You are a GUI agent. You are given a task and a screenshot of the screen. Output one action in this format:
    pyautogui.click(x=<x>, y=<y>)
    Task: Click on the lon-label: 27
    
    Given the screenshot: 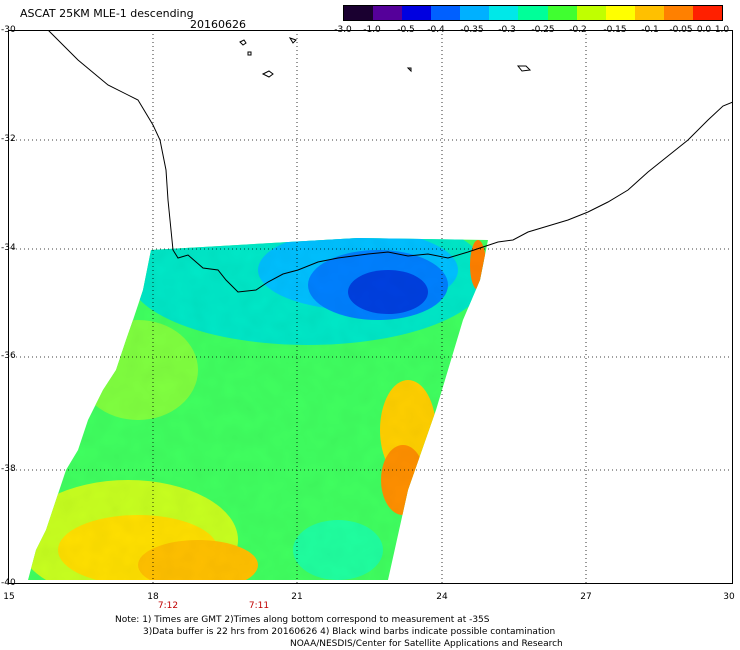 What is the action you would take?
    pyautogui.click(x=586, y=597)
    